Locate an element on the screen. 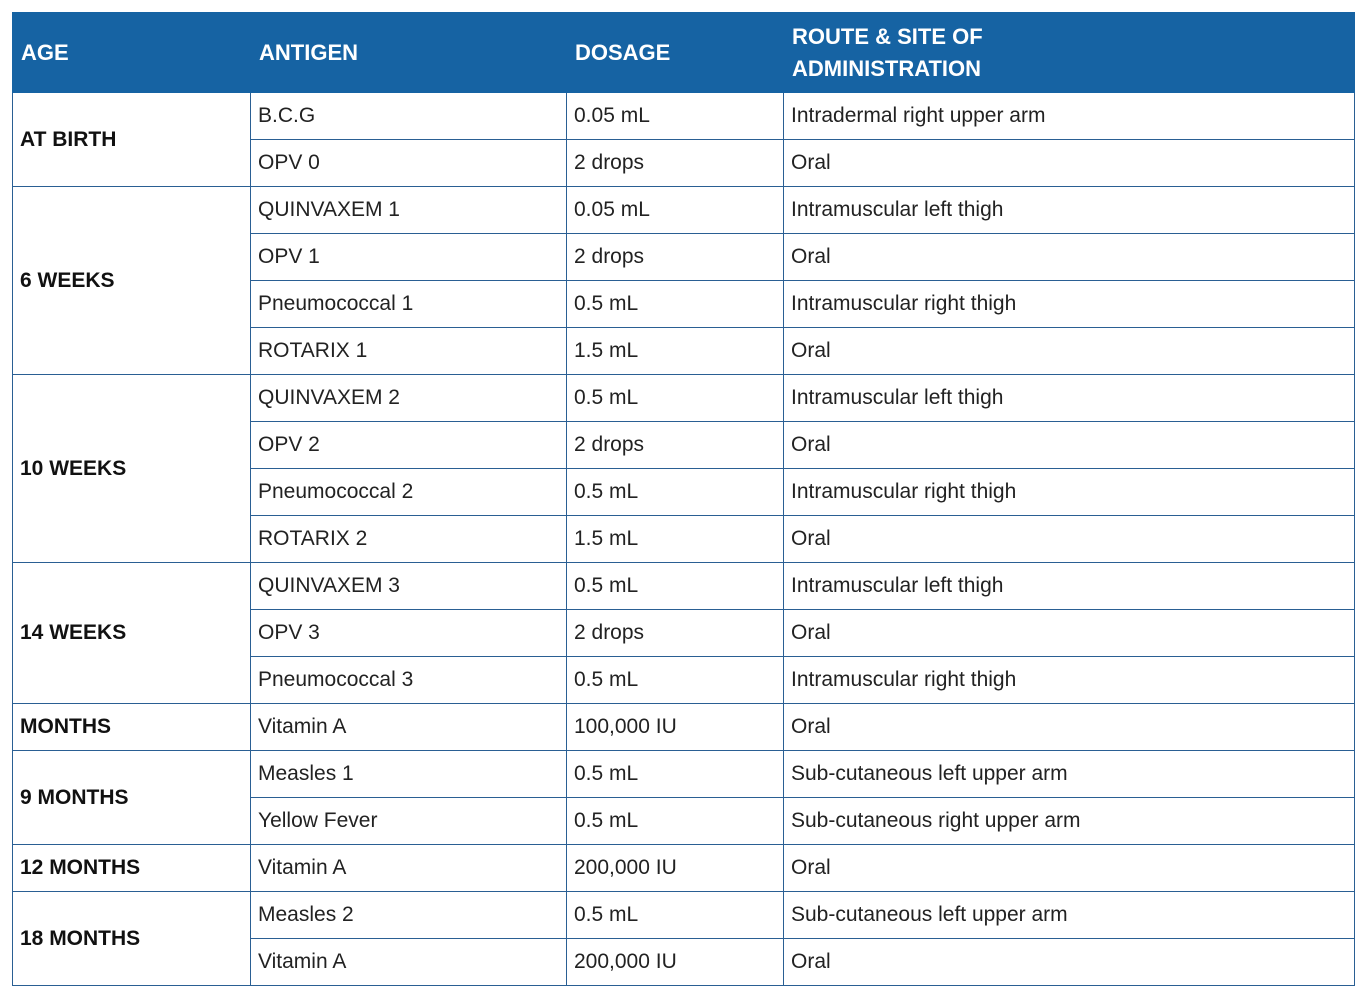 The image size is (1366, 997). antigen-cell: QUINVAXEM 2 is located at coordinates (408, 398).